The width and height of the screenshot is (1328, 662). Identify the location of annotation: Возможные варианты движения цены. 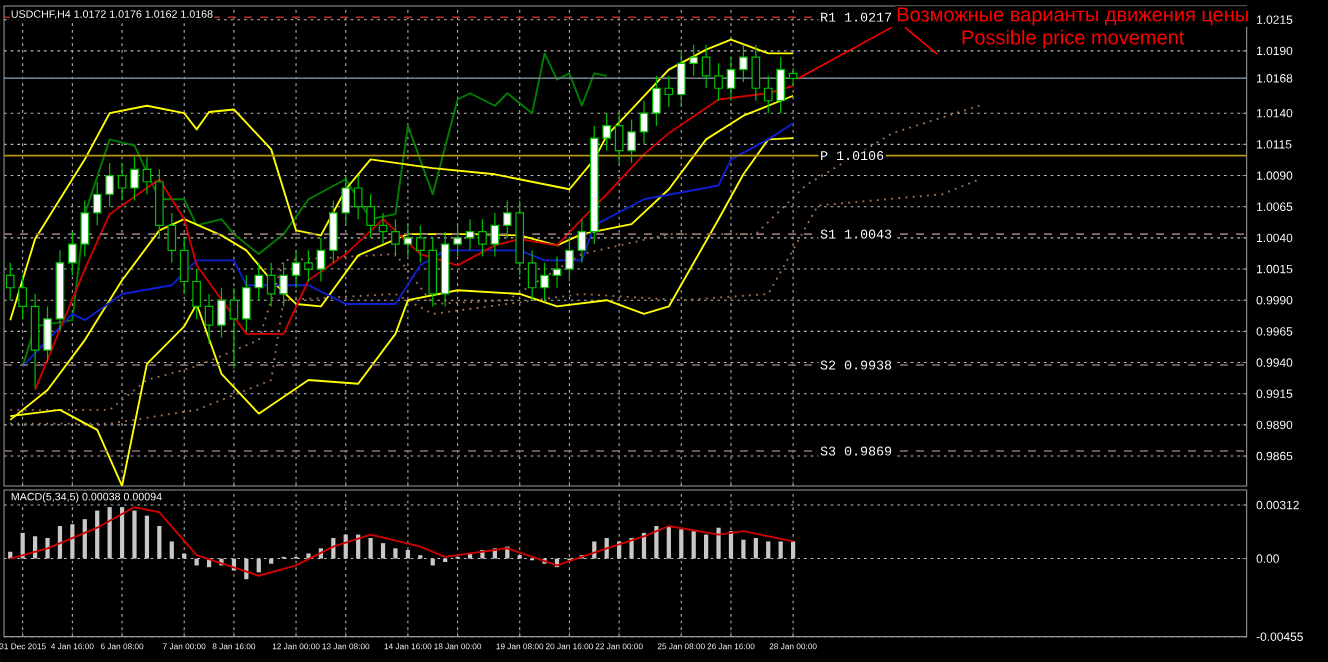
(1072, 16).